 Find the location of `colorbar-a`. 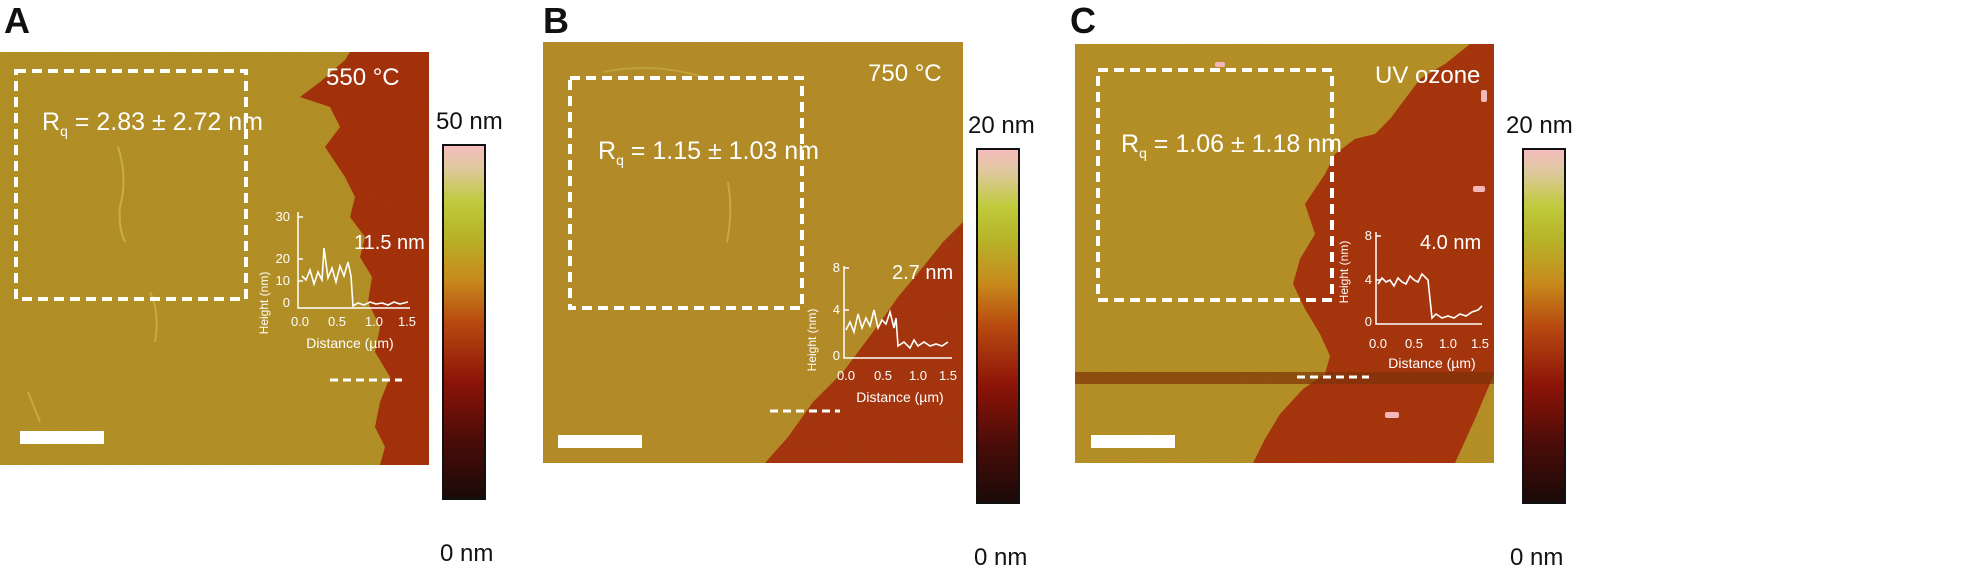

colorbar-a is located at coordinates (464, 322).